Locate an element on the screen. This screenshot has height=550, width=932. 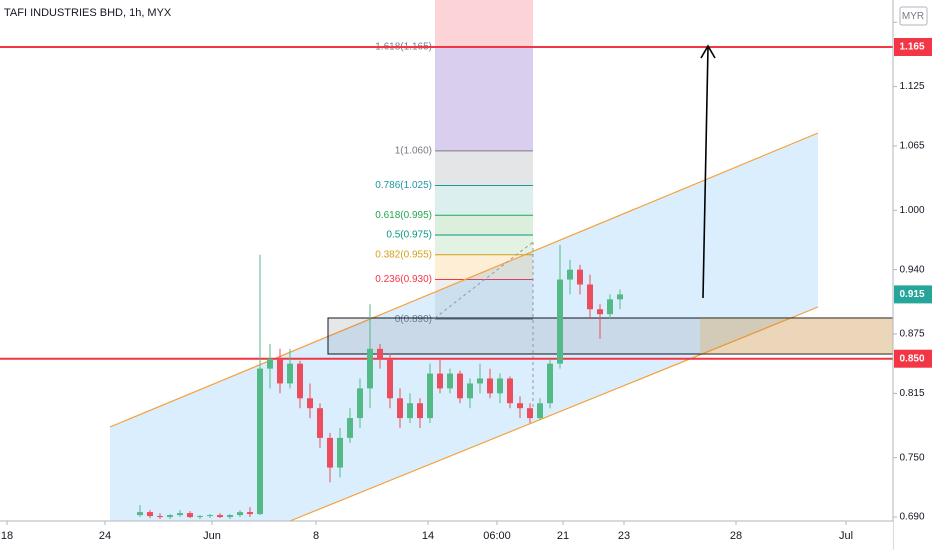
y-tick-label: 1.065 is located at coordinates (911, 146).